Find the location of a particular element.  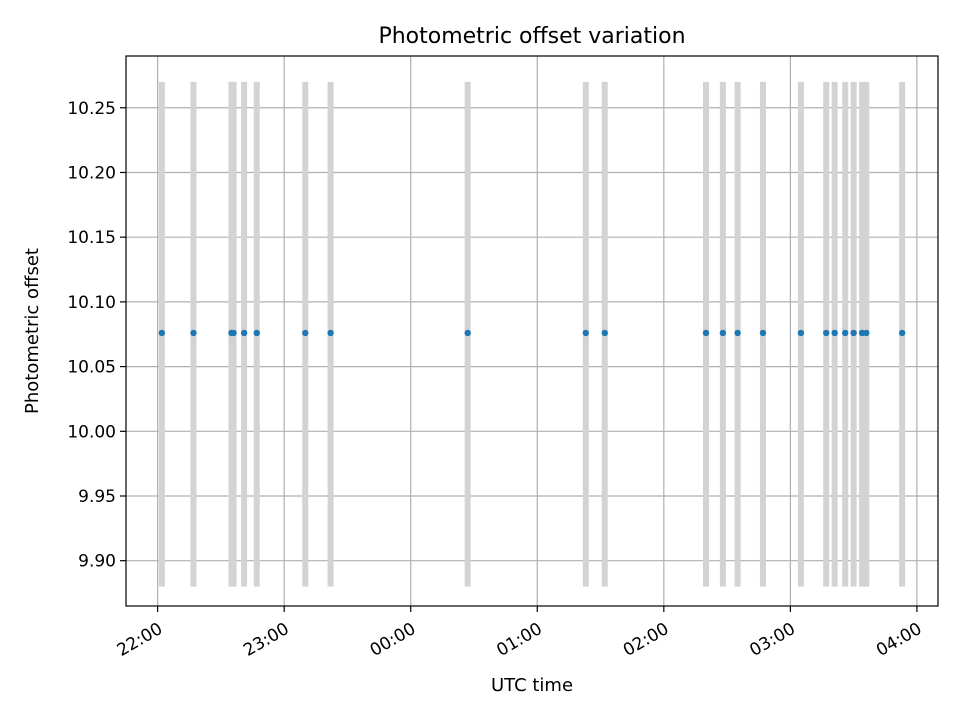

y-tick-label: 10.25 is located at coordinates (91, 109).